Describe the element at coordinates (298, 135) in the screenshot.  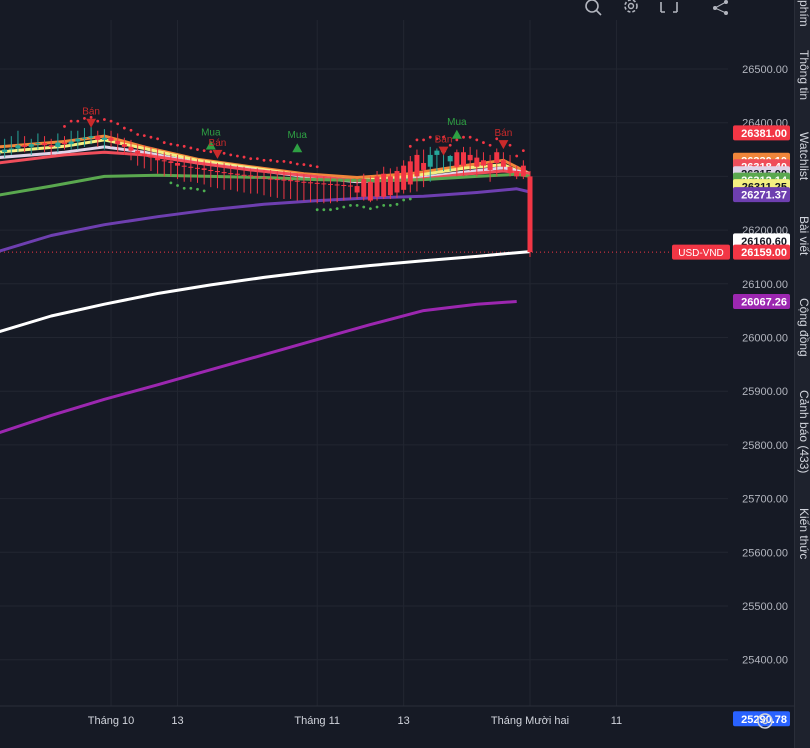
I see `signal-label: Mua` at that location.